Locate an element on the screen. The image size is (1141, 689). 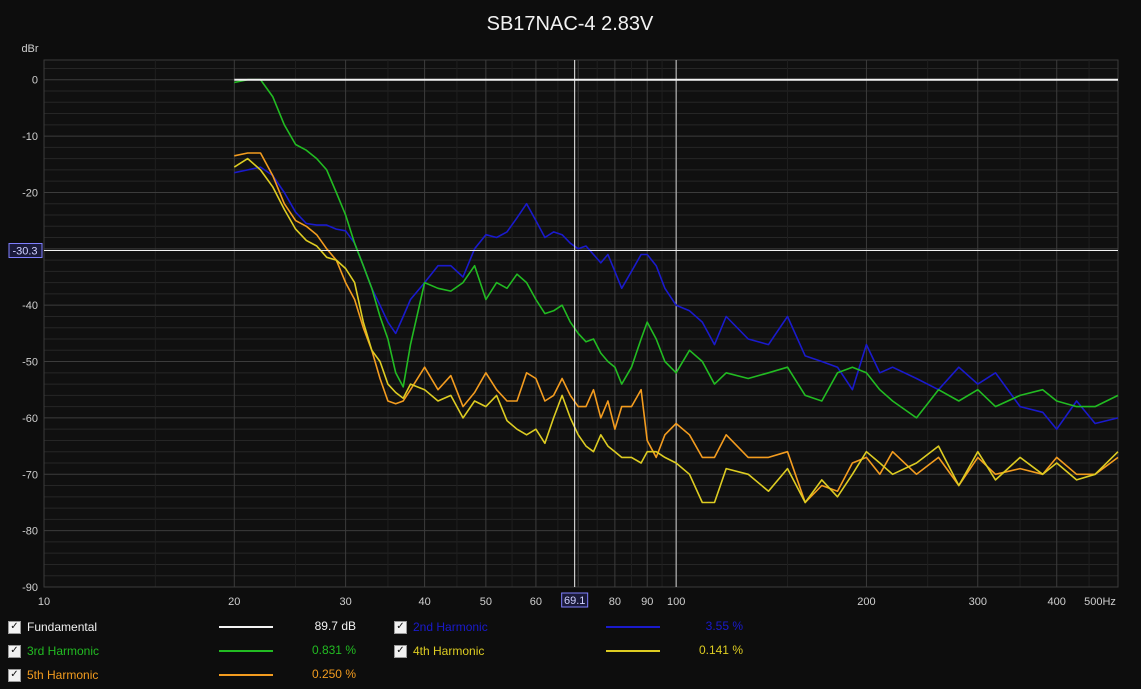
x-tick-label: 50 is located at coordinates (486, 602).